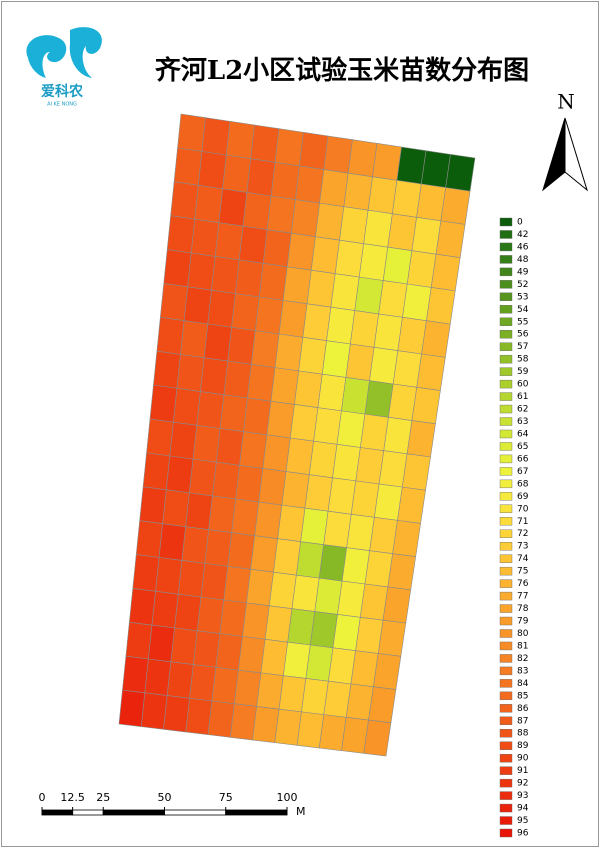  What do you see at coordinates (62, 91) in the screenshot?
I see `logo-text: 爱科农` at bounding box center [62, 91].